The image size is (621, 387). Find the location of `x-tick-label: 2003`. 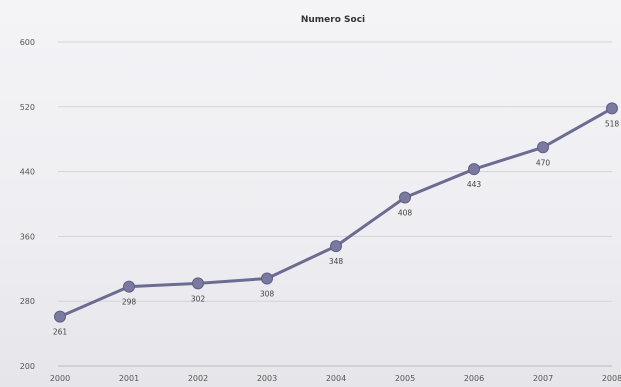

x-tick-label: 2003 is located at coordinates (267, 378).